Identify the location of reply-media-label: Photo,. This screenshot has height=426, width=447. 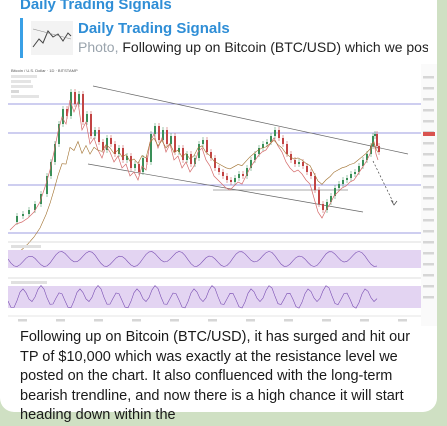
(98, 47).